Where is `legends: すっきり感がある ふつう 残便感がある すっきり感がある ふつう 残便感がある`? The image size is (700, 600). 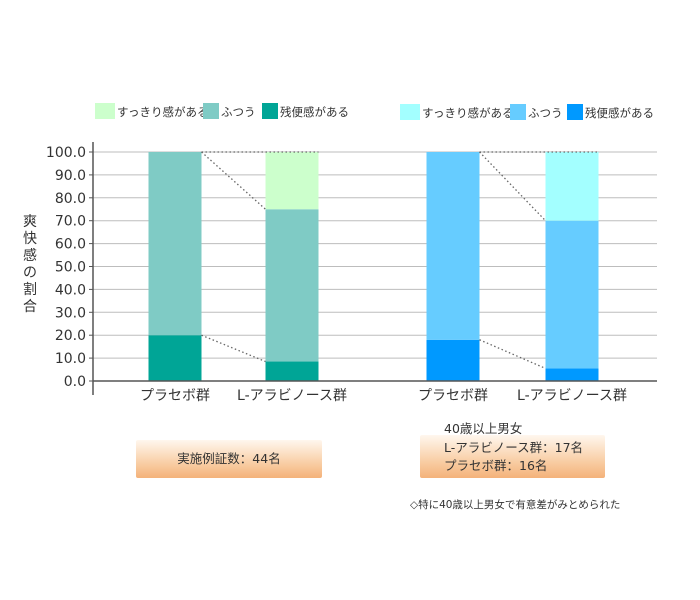
legends: すっきり感がある ふつう 残便感がある すっきり感がある ふつう 残便感がある is located at coordinates (374, 111).